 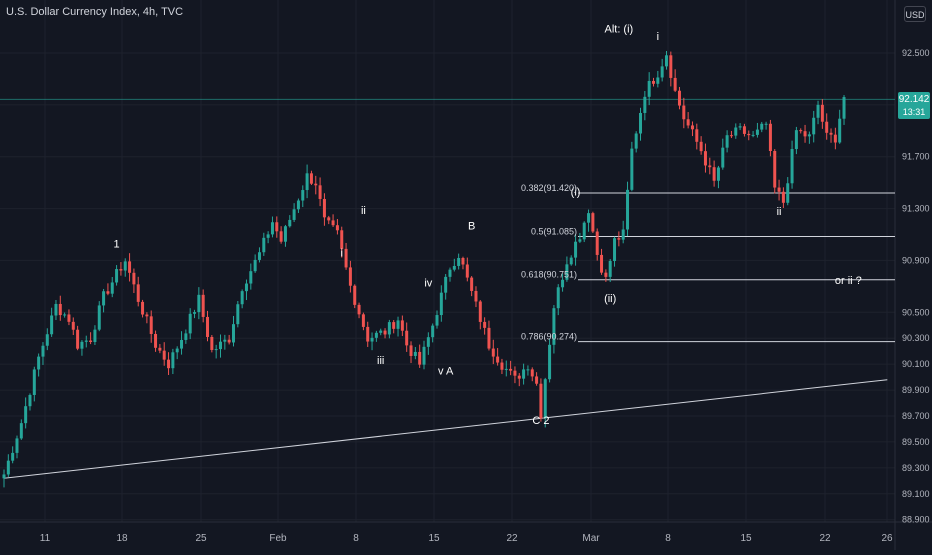 I want to click on last-price: 92.142, so click(x=914, y=99).